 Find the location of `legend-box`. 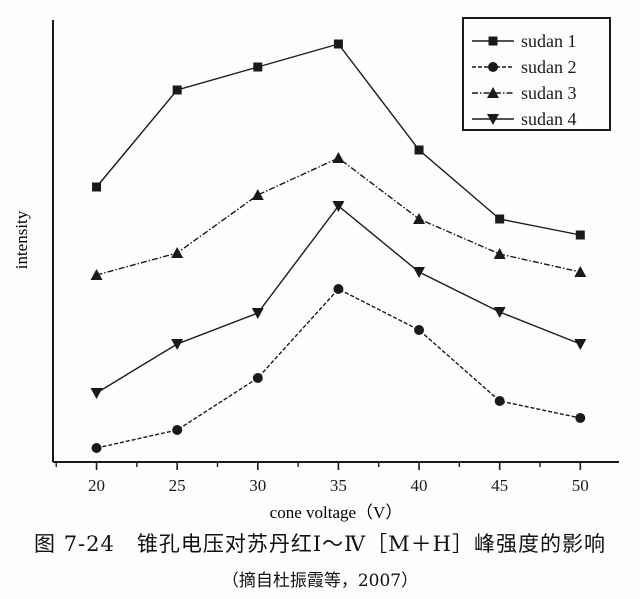

legend-box is located at coordinates (536, 74).